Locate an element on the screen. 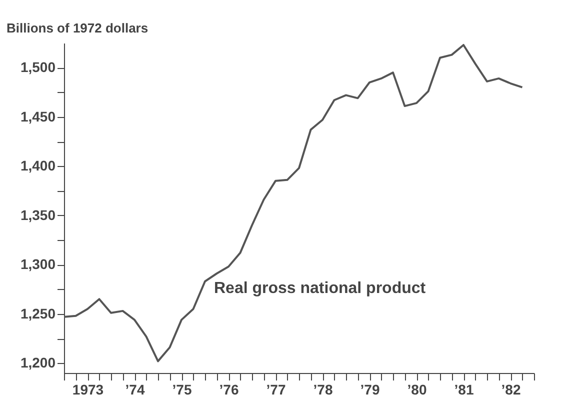  y-axis-title: Billions of 1972 dollars is located at coordinates (77, 28).